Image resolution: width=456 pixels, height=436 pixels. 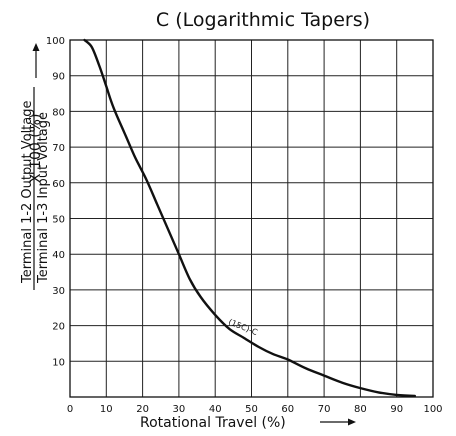 I want to click on x-tick-label: 70, so click(x=324, y=409).